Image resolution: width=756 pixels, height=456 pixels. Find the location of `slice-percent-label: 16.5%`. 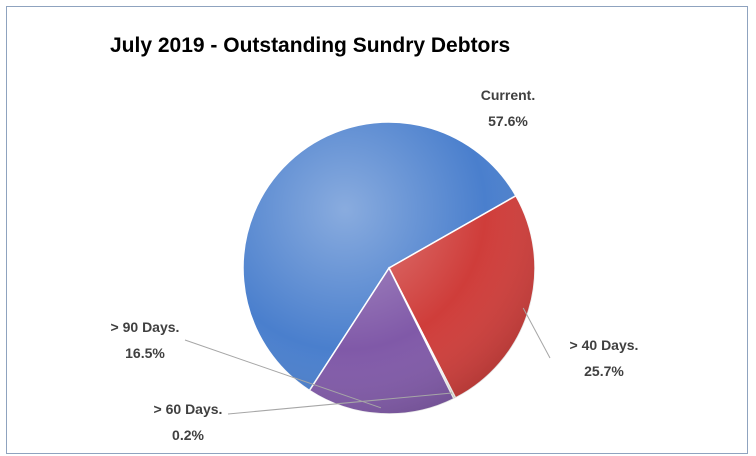

slice-percent-label: 16.5% is located at coordinates (145, 353).